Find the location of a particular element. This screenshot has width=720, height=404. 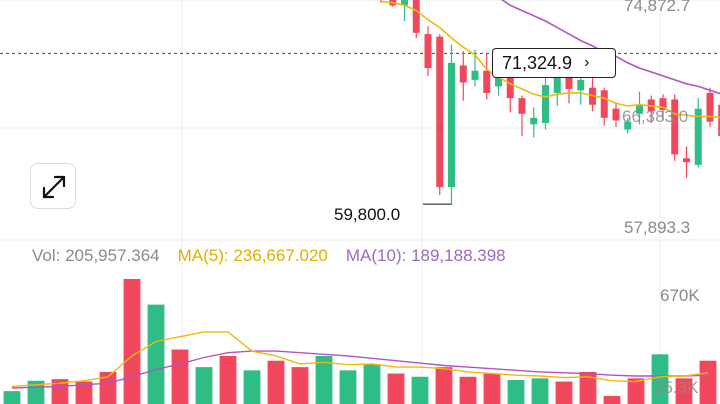

ma10-line is located at coordinates (610, 47).